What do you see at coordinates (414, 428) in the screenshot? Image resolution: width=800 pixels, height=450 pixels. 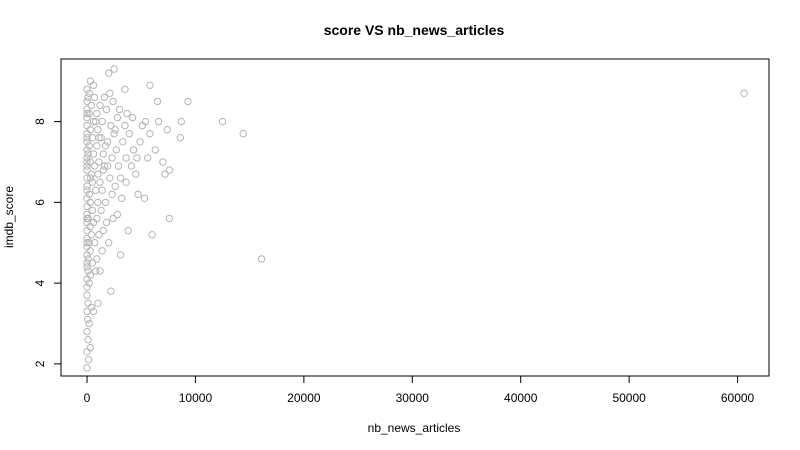 I see `x-axis-label: nb_news_articles` at bounding box center [414, 428].